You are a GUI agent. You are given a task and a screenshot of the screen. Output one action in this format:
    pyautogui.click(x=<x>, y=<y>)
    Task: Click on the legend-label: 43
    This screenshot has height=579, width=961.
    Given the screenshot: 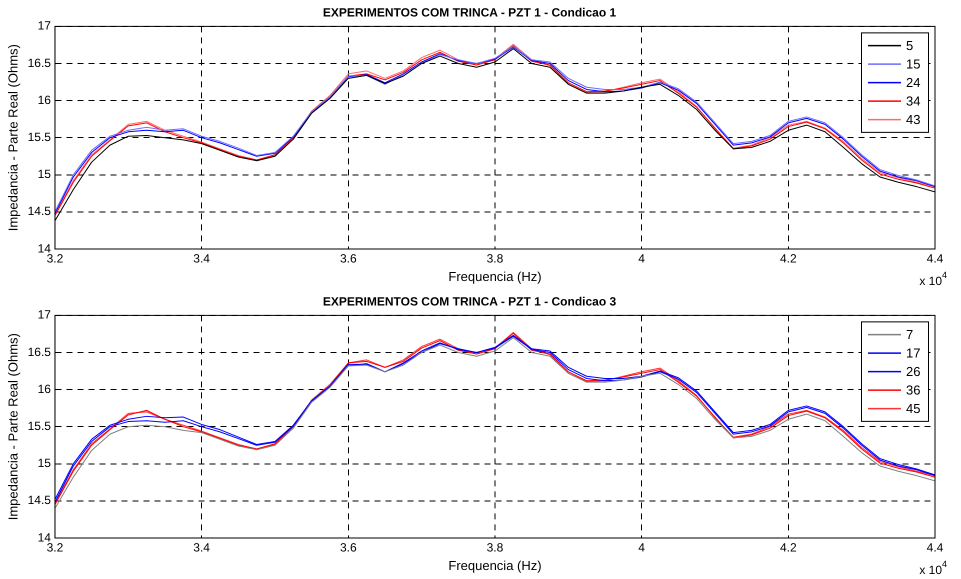 What is the action you would take?
    pyautogui.click(x=913, y=120)
    